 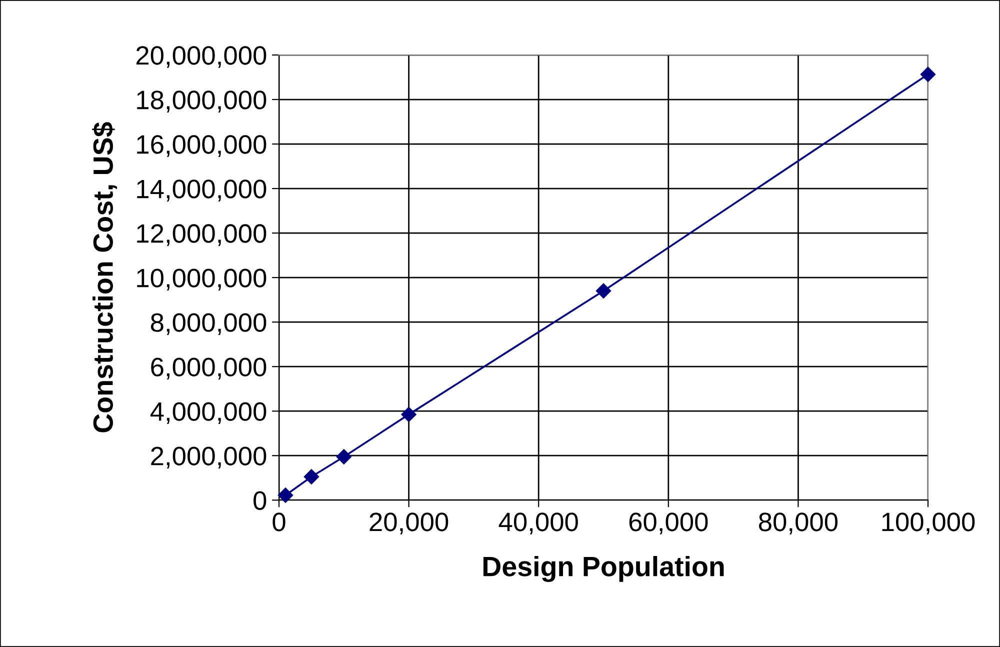 What do you see at coordinates (201, 101) in the screenshot?
I see `y-tick-label: 18,000,000` at bounding box center [201, 101].